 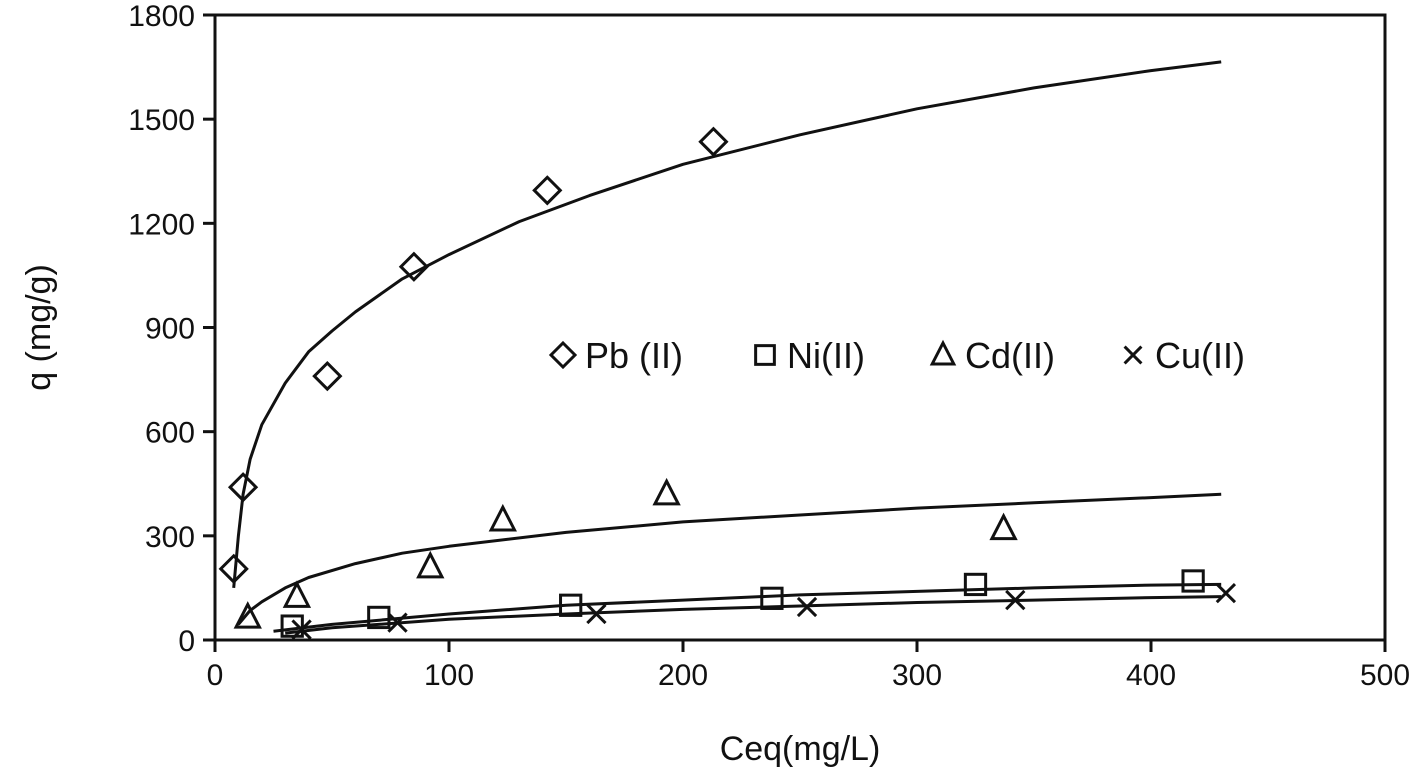 I want to click on fit-curve-niii, so click(x=747, y=607).